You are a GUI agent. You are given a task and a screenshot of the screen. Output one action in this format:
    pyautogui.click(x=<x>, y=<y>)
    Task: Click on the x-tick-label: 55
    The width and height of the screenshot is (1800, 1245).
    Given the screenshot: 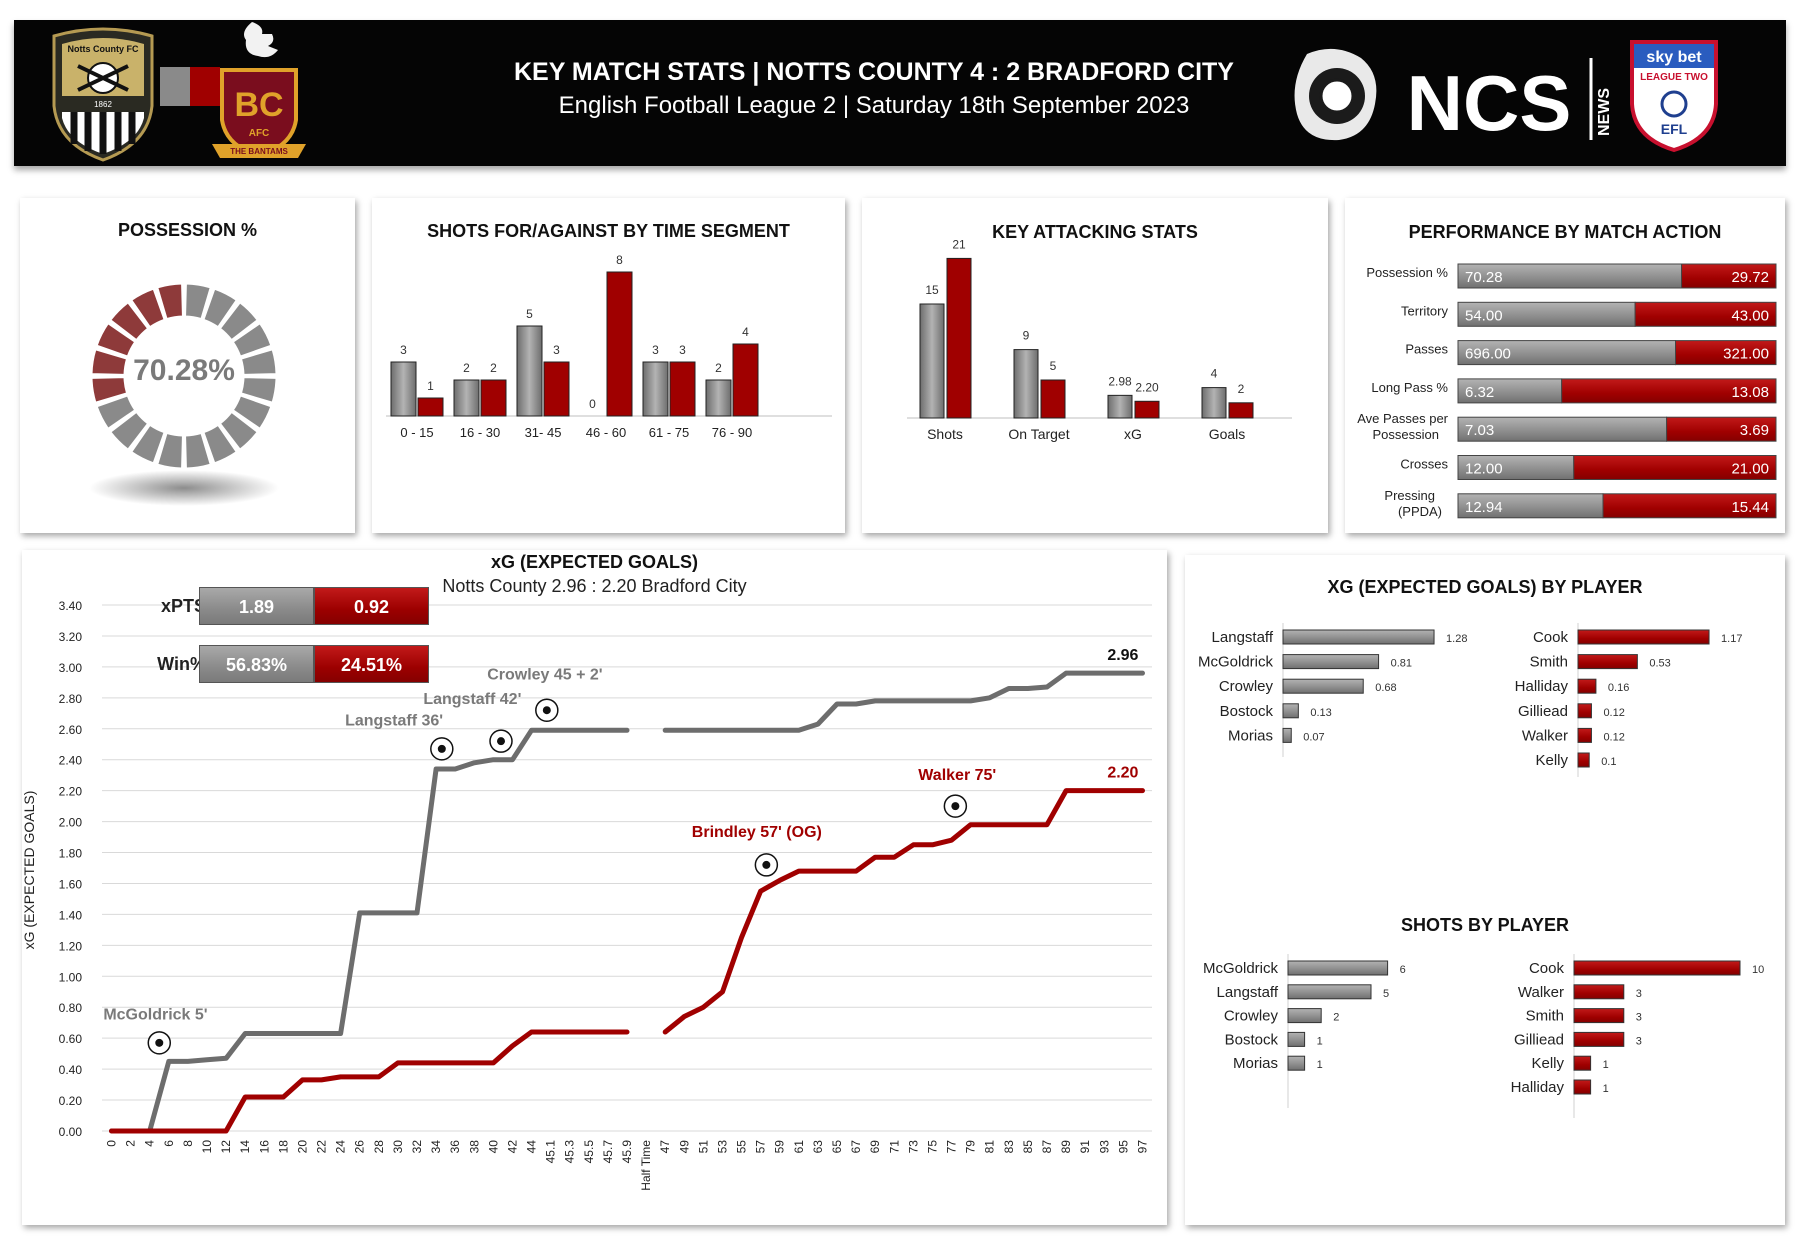 What is the action you would take?
    pyautogui.click(x=742, y=1147)
    